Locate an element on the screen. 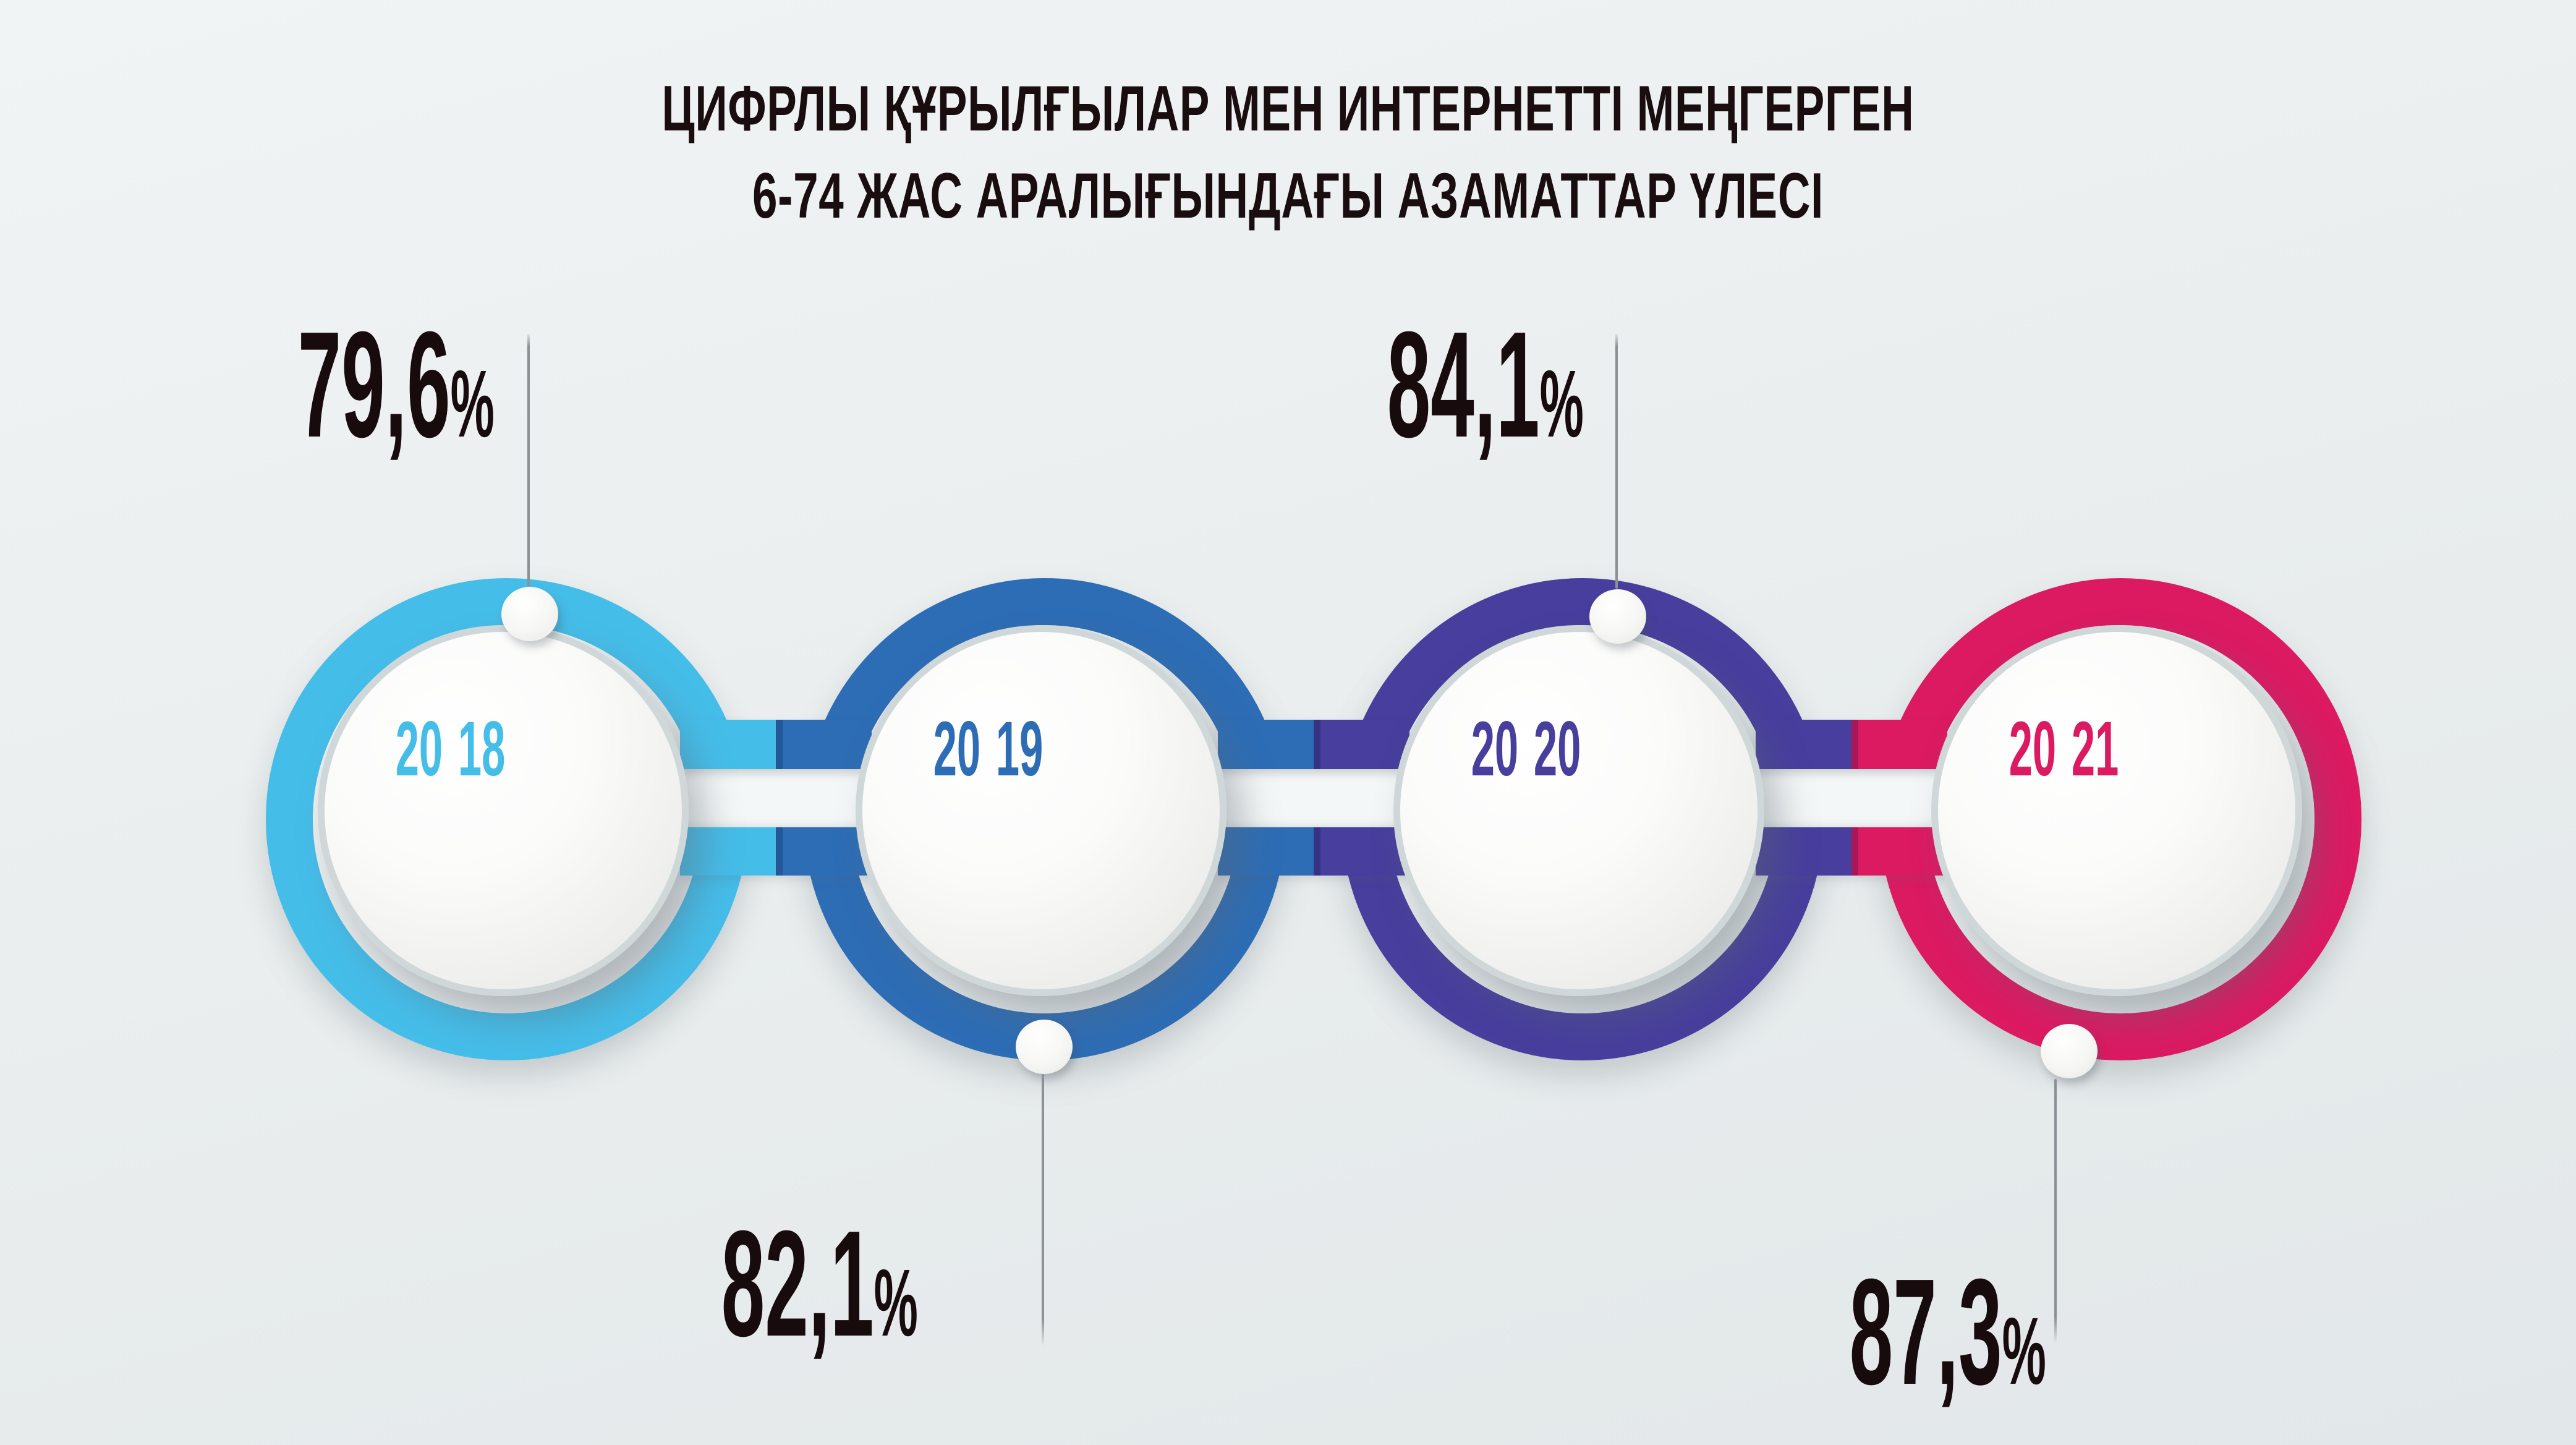 The width and height of the screenshot is (2576, 1445). connector-bar-bottom-2020-2021 is located at coordinates (1851, 851).